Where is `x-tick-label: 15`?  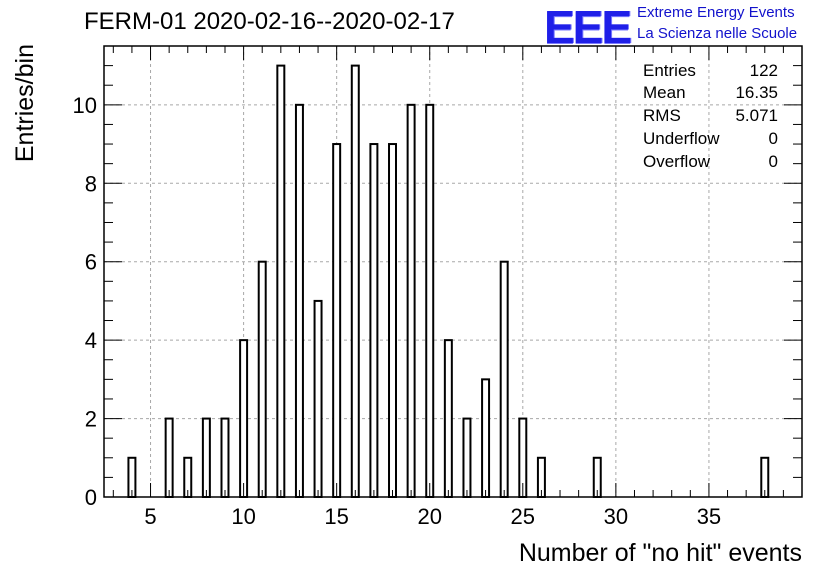 x-tick-label: 15 is located at coordinates (336, 516).